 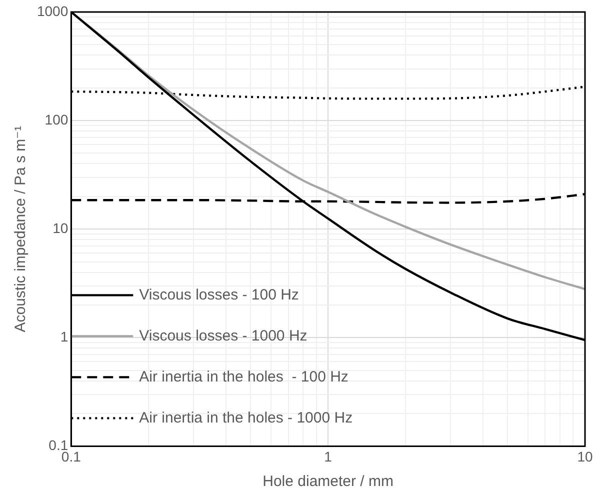 I want to click on legend-label: Air inertia in the holes - 1000 Hz, so click(x=246, y=417).